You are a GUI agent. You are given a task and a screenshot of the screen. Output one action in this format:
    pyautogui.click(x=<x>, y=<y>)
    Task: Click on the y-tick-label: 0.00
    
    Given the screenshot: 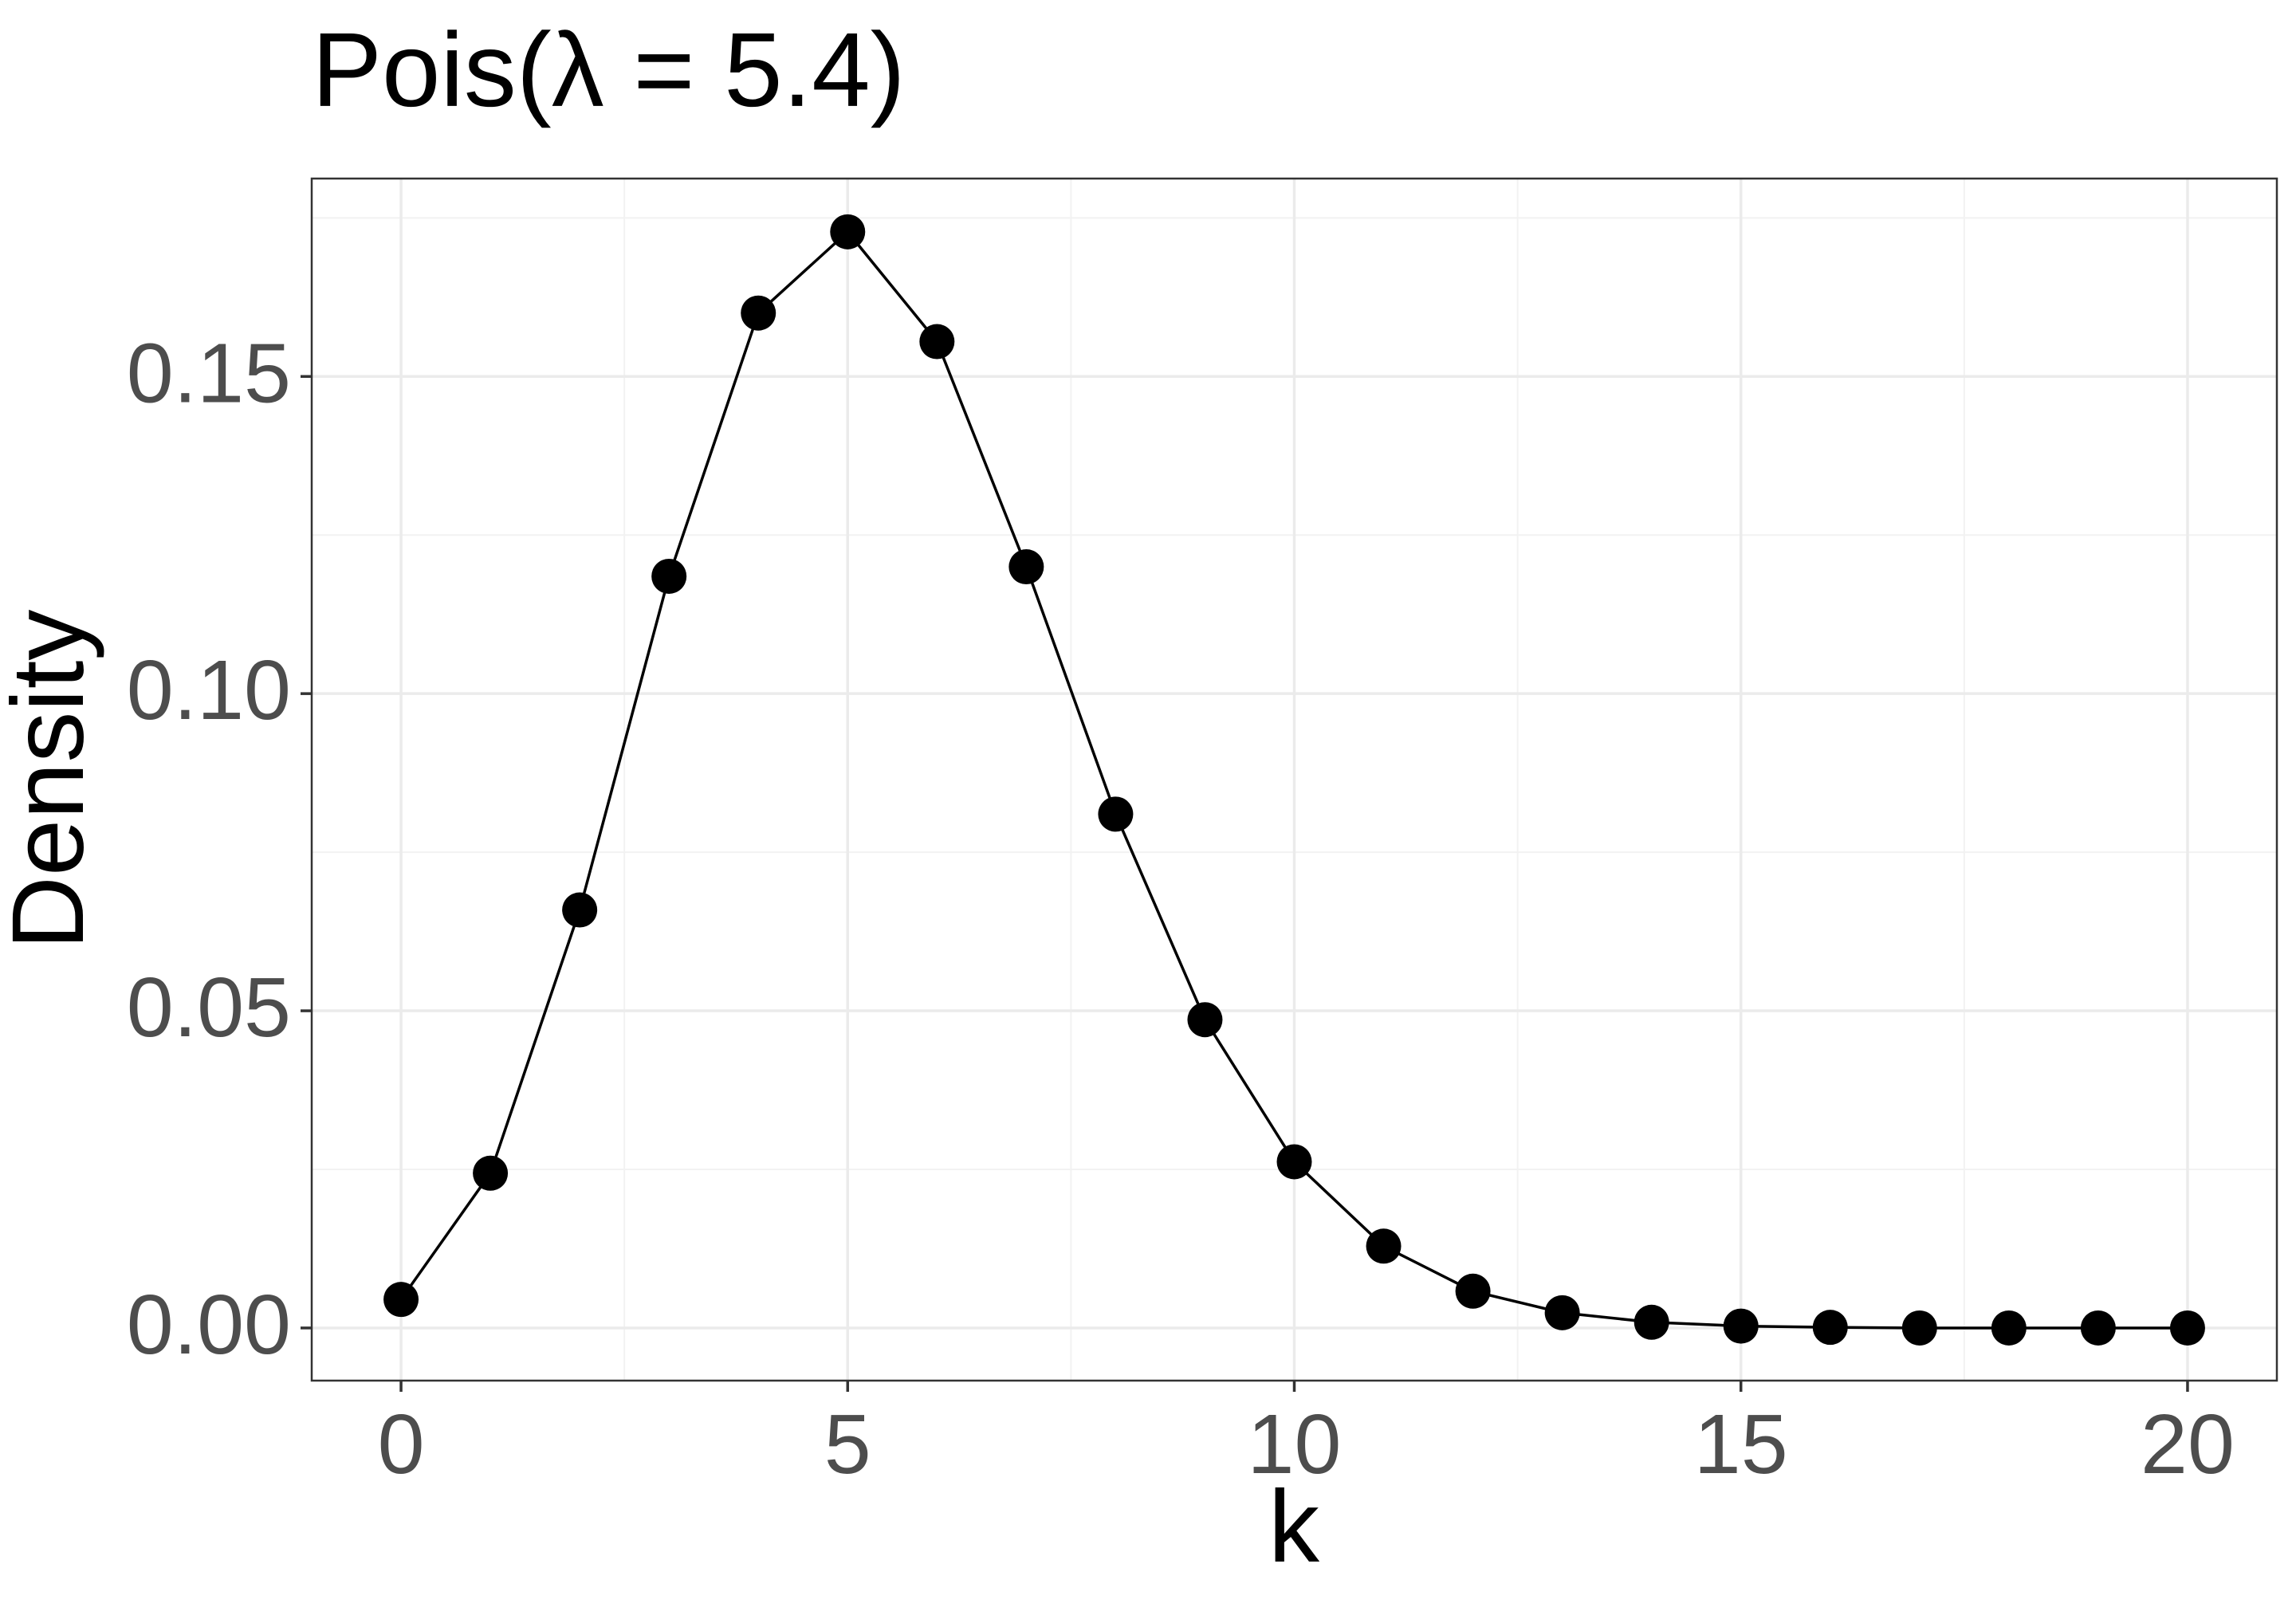 What is the action you would take?
    pyautogui.click(x=209, y=1325)
    